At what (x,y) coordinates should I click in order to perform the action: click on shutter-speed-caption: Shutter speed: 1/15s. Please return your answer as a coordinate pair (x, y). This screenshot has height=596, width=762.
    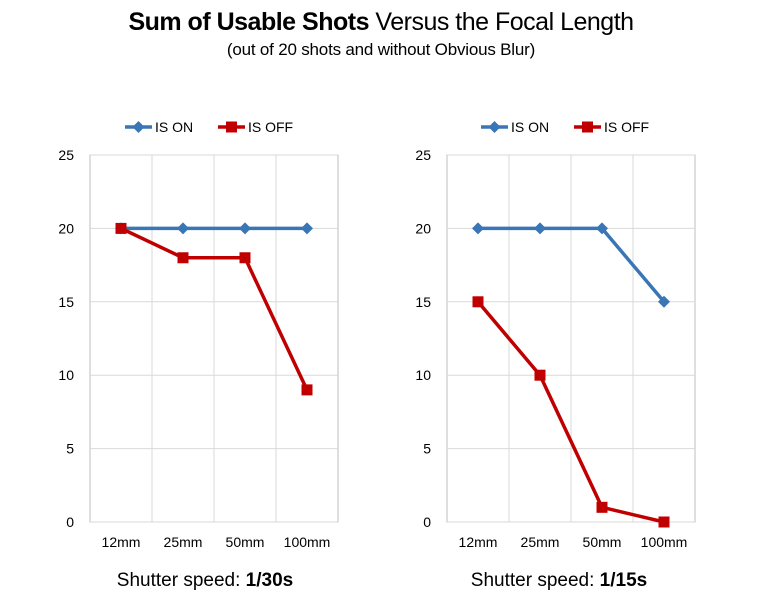
    Looking at the image, I should click on (559, 580).